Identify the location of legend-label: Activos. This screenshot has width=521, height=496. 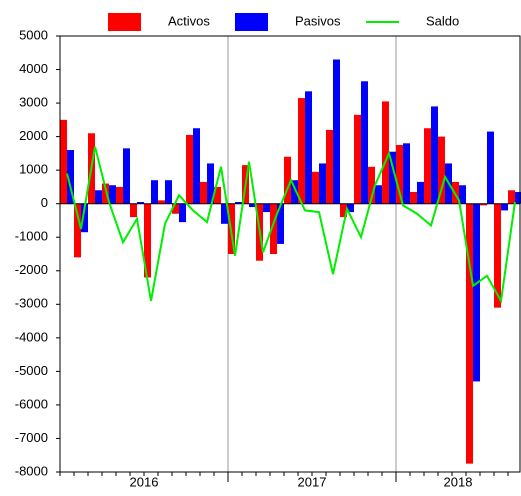
(189, 20).